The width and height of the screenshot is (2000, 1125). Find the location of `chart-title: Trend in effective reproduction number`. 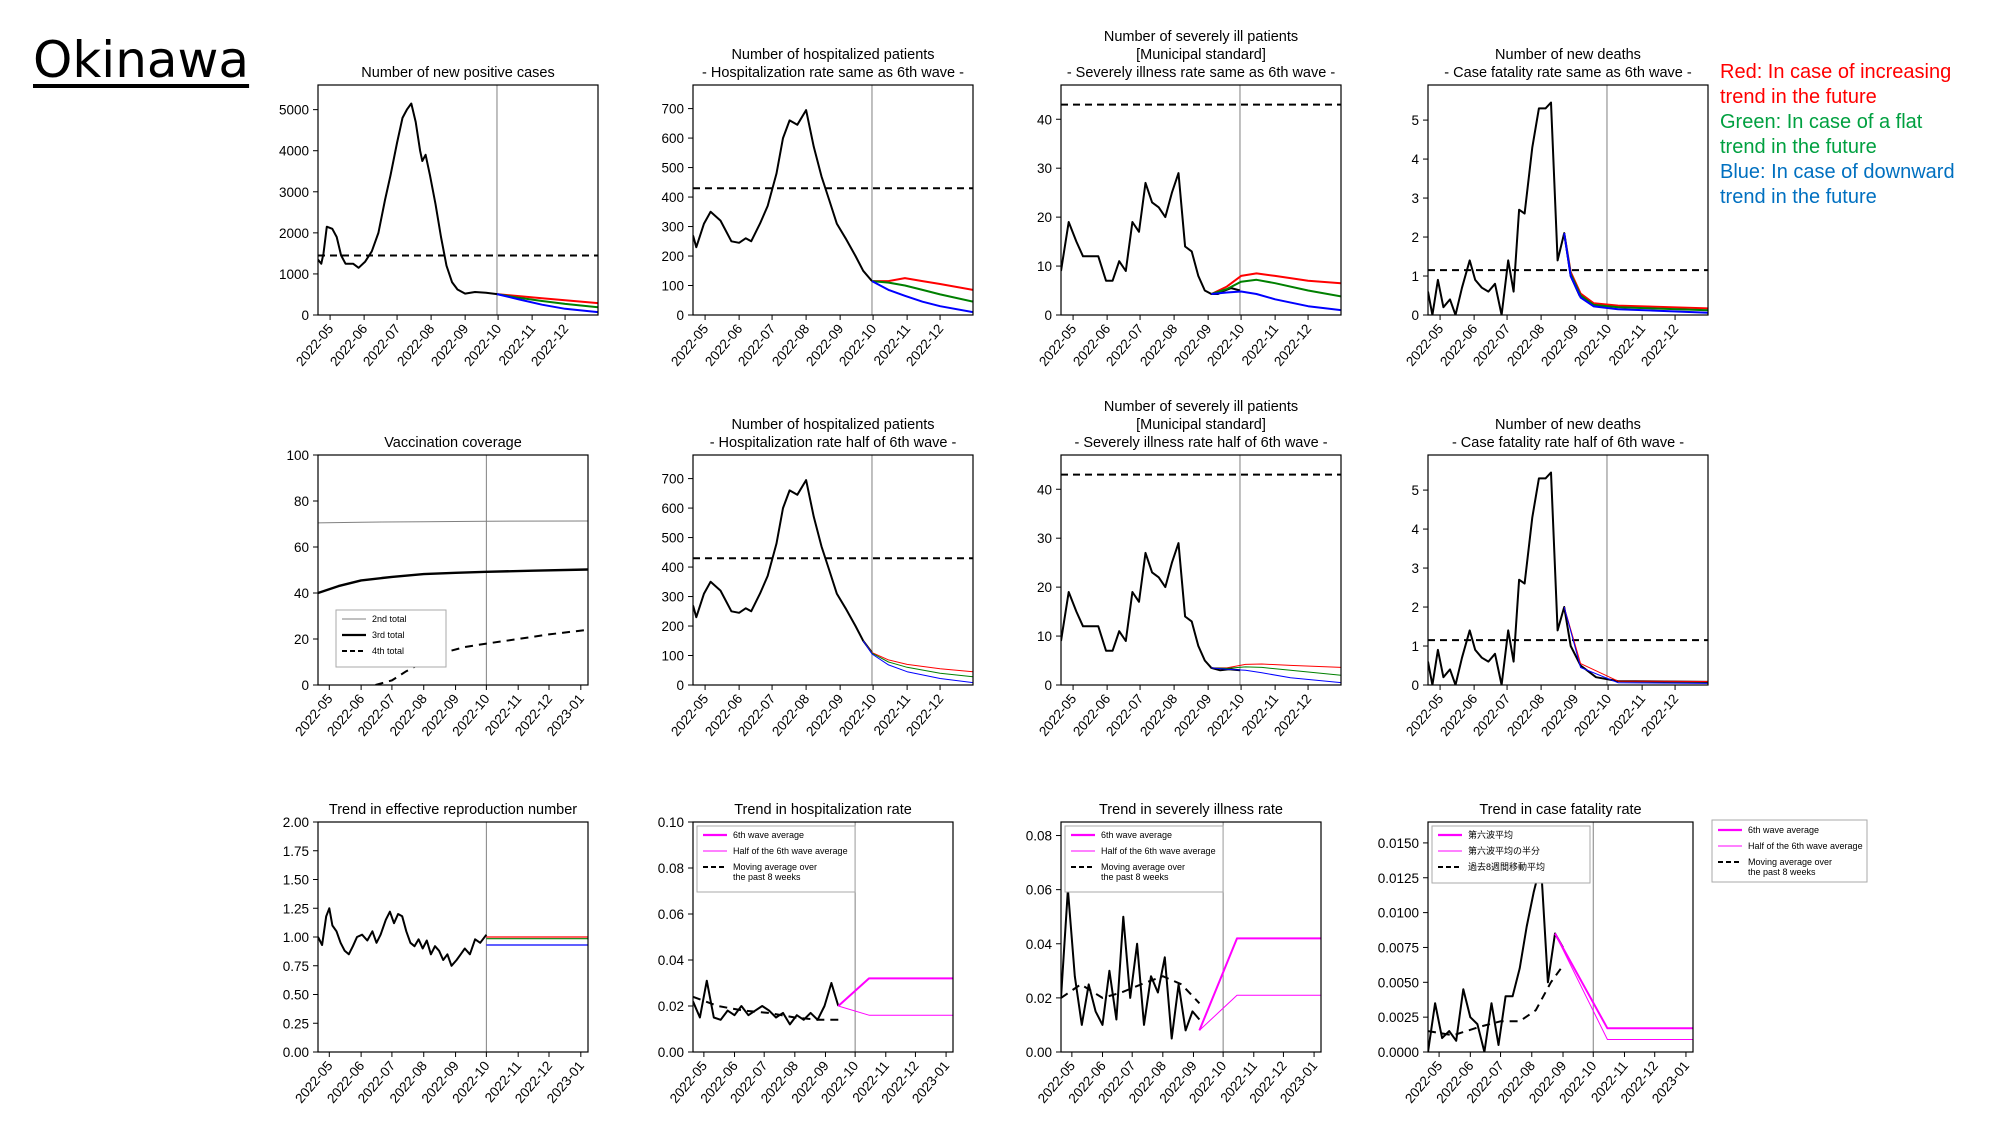

chart-title: Trend in effective reproduction number is located at coordinates (453, 810).